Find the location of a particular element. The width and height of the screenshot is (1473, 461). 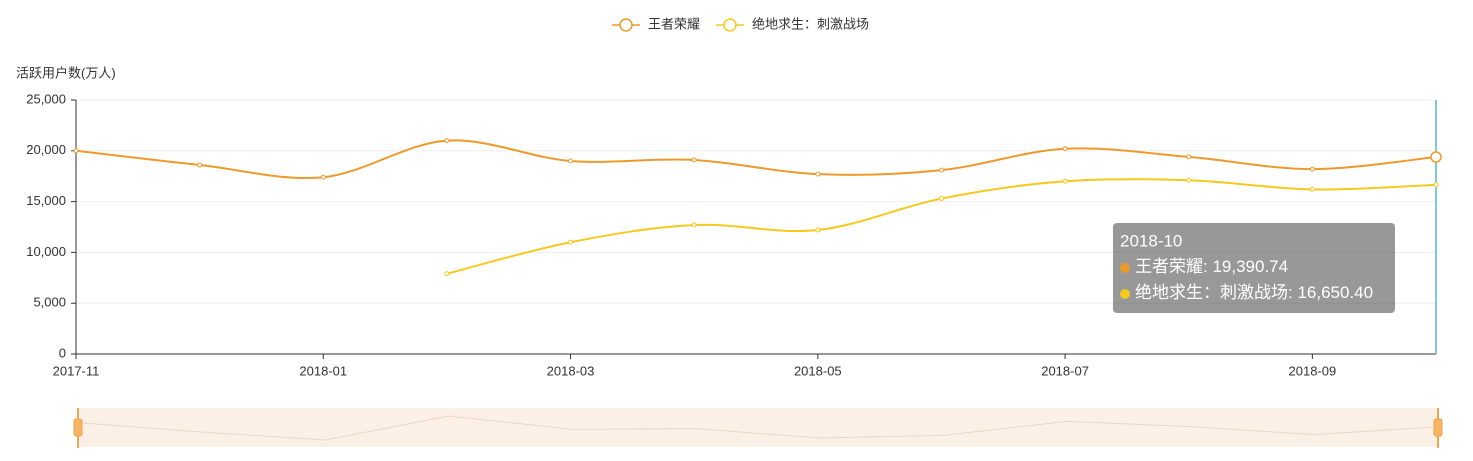

x-tick-label: 2018-03 is located at coordinates (571, 370).